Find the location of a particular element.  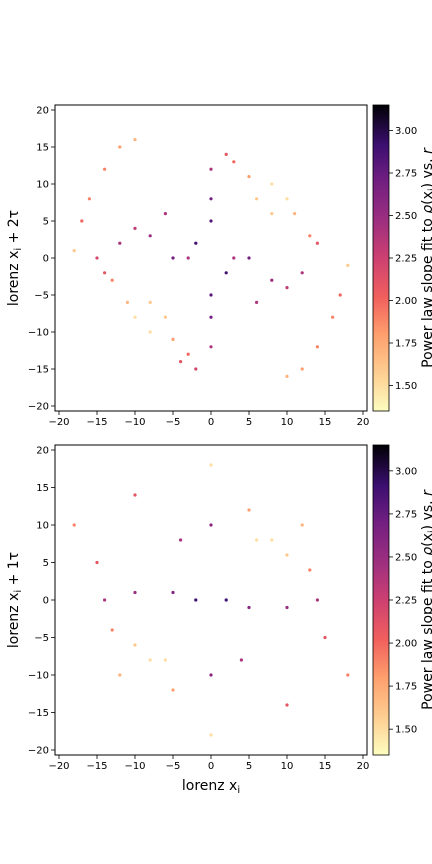

x-ticks-bottom: −20 −15 −10 −5 0 5 10 15 20 is located at coordinates (208, 763).